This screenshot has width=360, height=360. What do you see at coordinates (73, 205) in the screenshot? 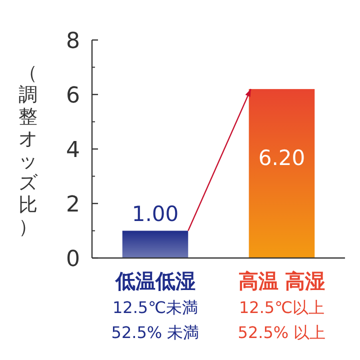
I see `y-tick-label: 2` at bounding box center [73, 205].